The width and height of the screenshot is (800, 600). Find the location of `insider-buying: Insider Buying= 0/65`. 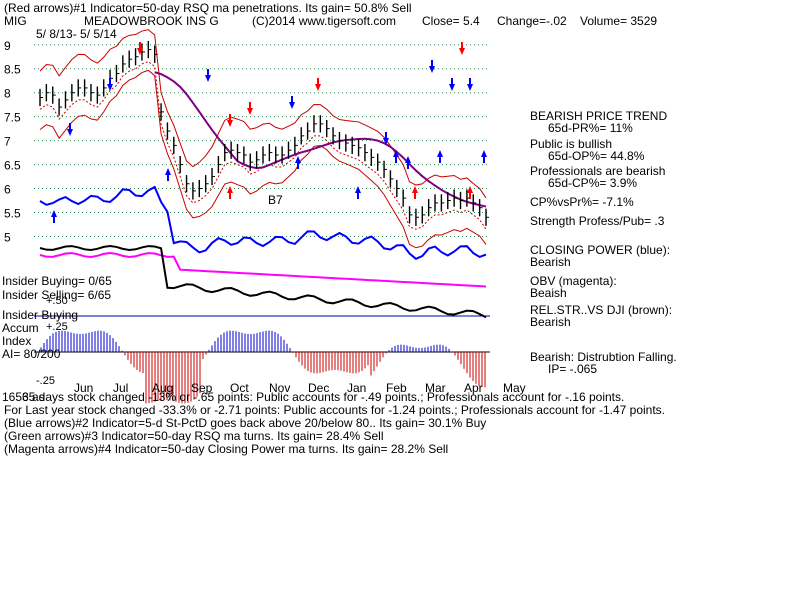

insider-buying: Insider Buying= 0/65 is located at coordinates (57, 281).